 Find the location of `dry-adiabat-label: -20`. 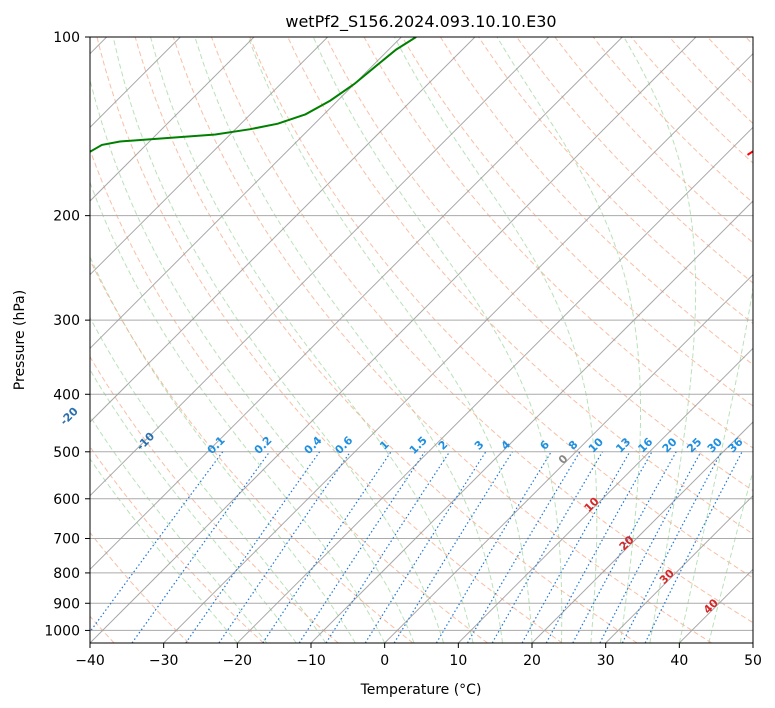

dry-adiabat-label: -20 is located at coordinates (69, 415).